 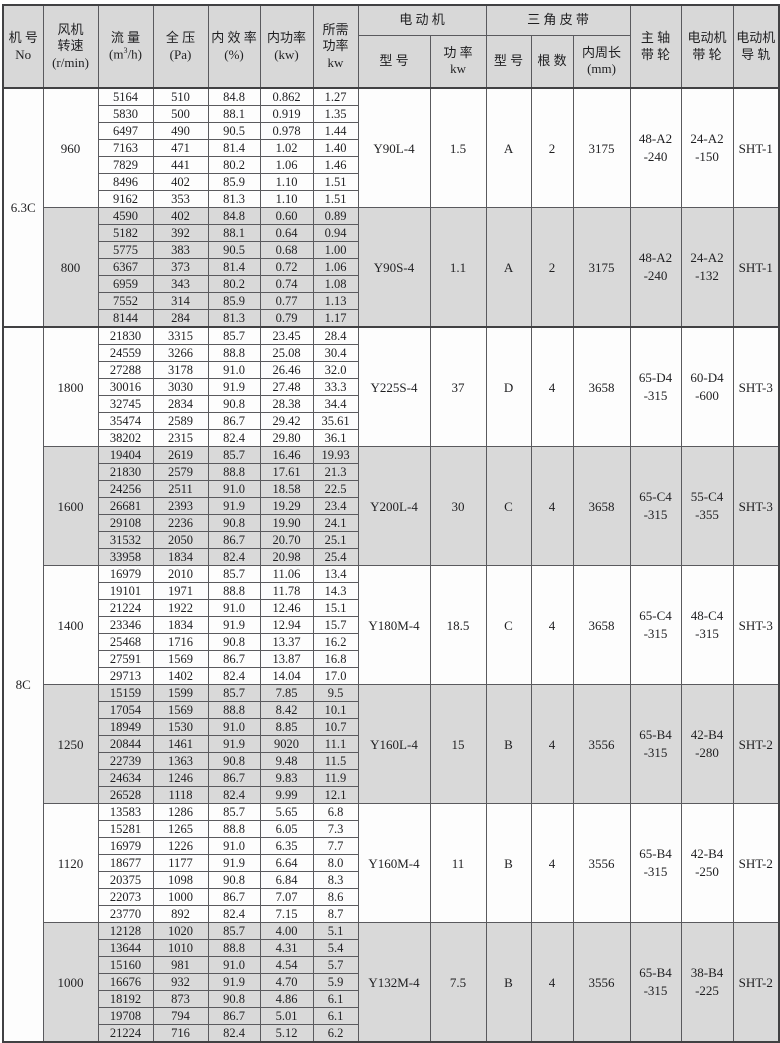 I want to click on cell-required-power: 13.4, so click(x=335, y=574).